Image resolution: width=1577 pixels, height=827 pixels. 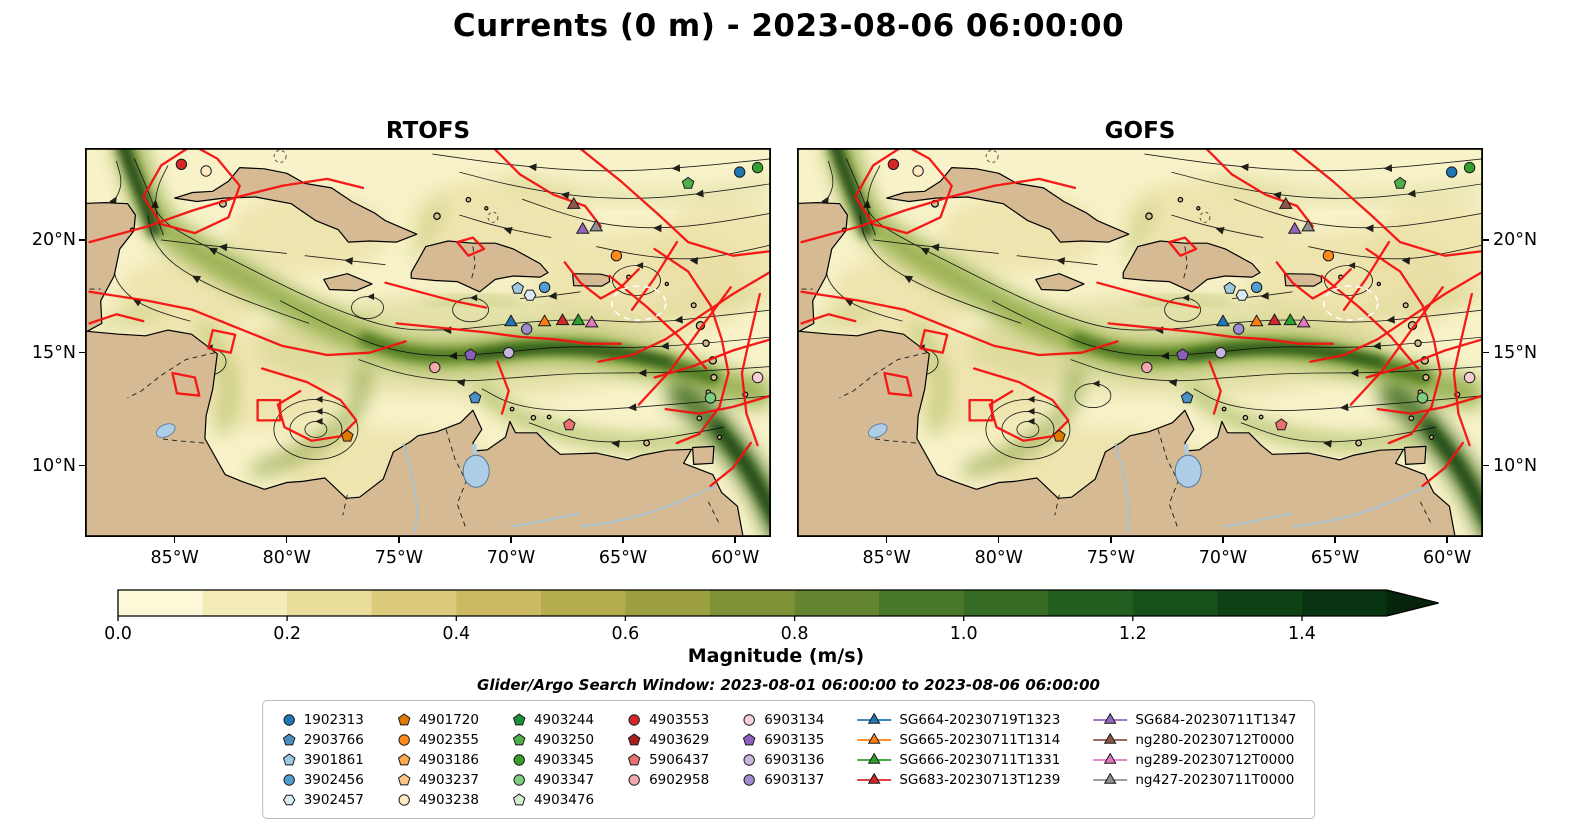 What do you see at coordinates (980, 759) in the screenshot?
I see `legend-entry-label: SG666-20230711T1331` at bounding box center [980, 759].